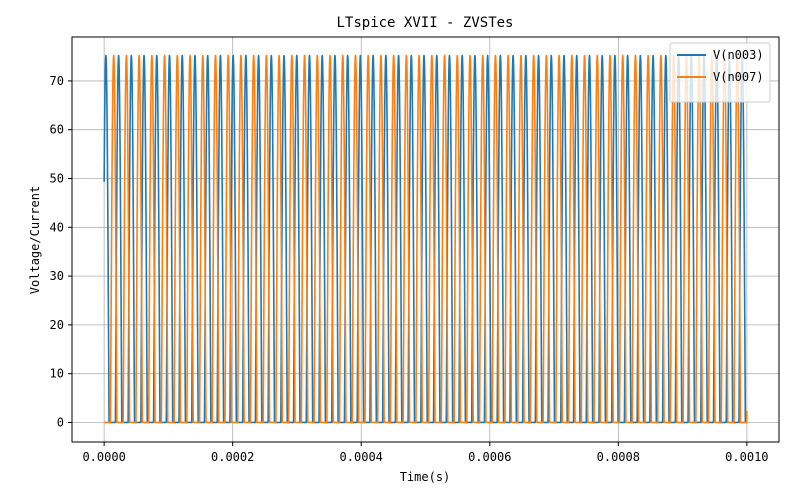  What do you see at coordinates (103, 457) in the screenshot?
I see `x-tick-label: 0.0000` at bounding box center [103, 457].